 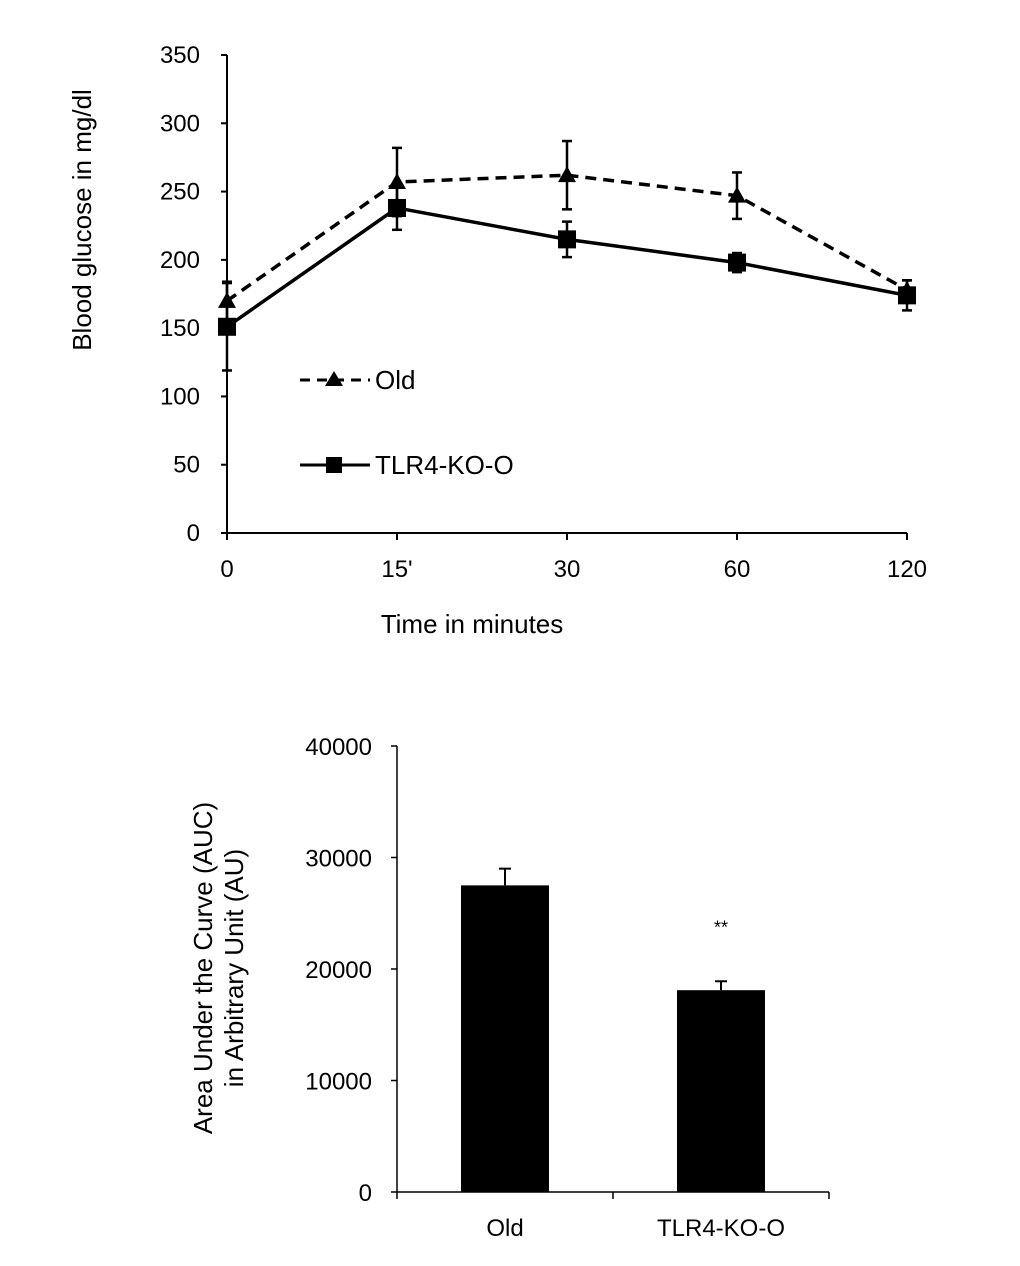 What do you see at coordinates (226, 569) in the screenshot?
I see `line-x-tick-label: 0` at bounding box center [226, 569].